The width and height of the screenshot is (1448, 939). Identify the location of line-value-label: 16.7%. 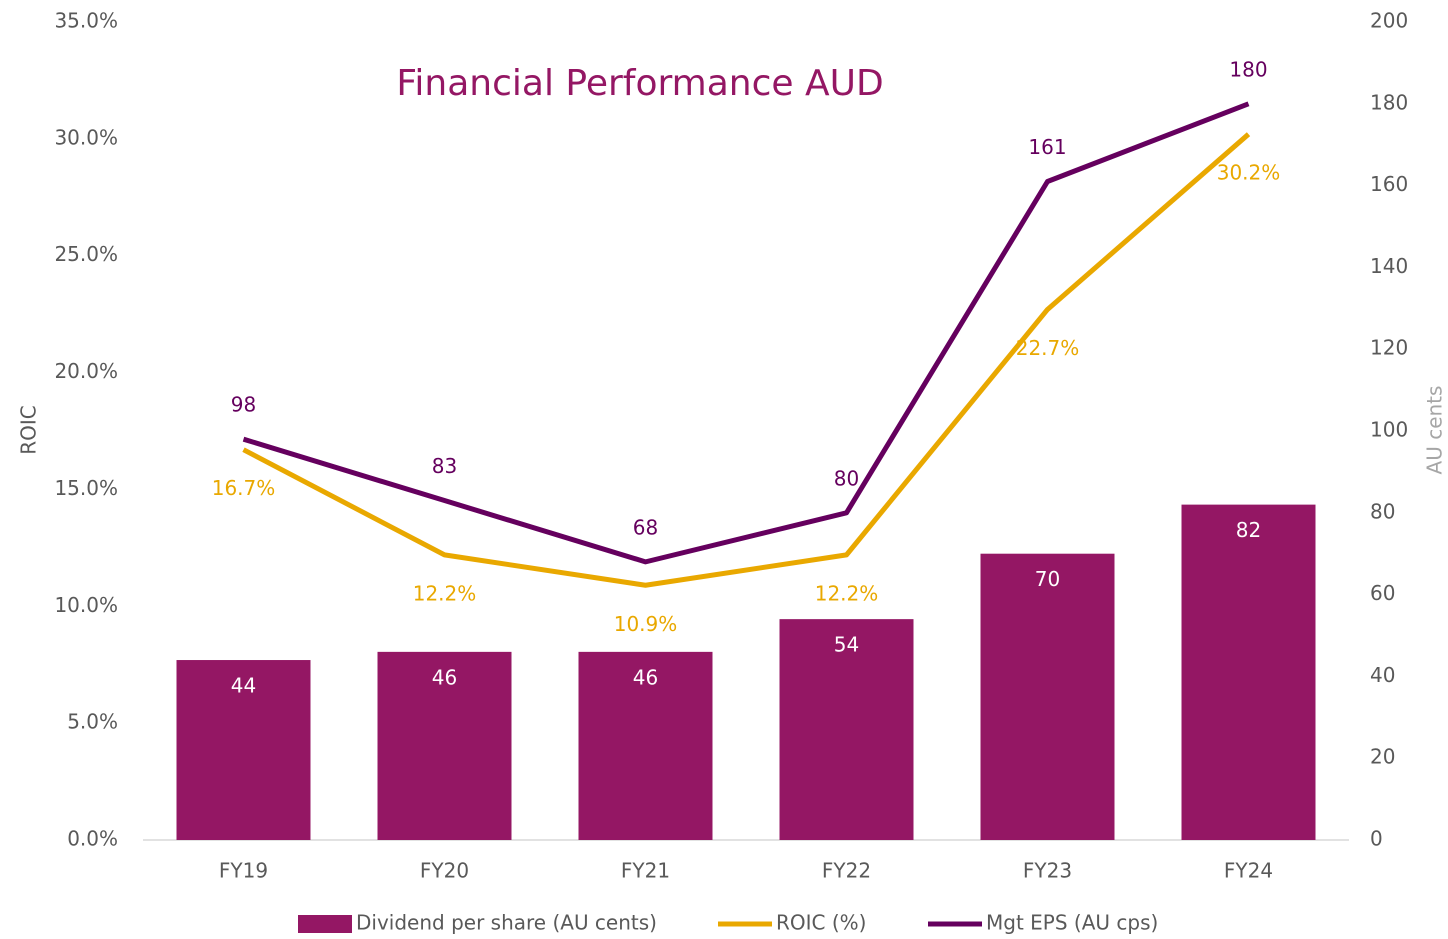
(244, 488).